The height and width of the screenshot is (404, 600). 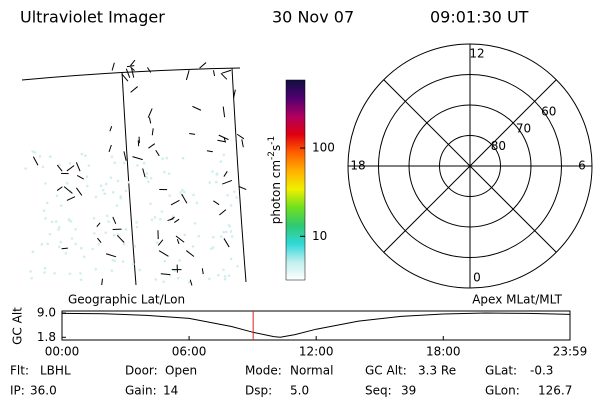 I want to click on y-tick-label: 9.0, so click(x=46, y=313).